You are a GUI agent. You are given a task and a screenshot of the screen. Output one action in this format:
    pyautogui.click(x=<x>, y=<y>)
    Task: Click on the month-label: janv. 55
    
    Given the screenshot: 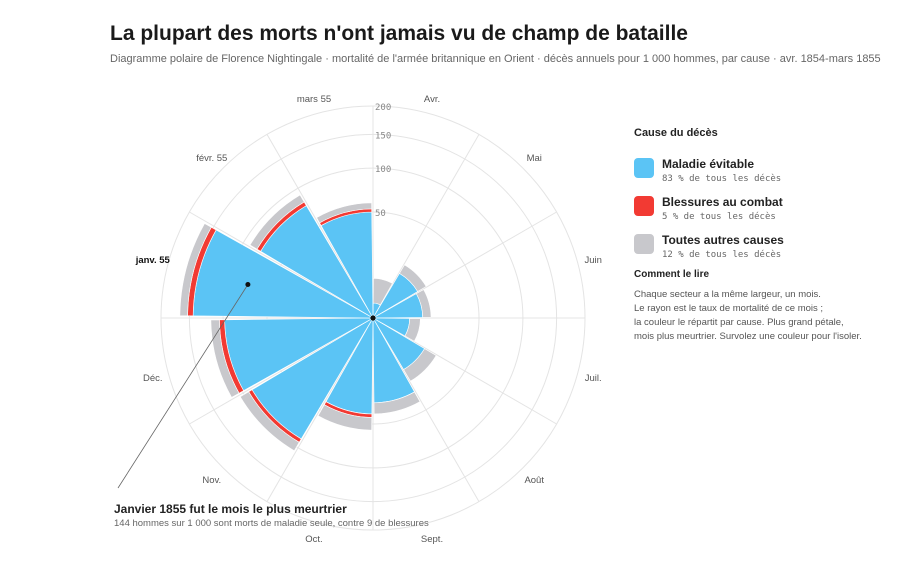 What is the action you would take?
    pyautogui.click(x=153, y=260)
    